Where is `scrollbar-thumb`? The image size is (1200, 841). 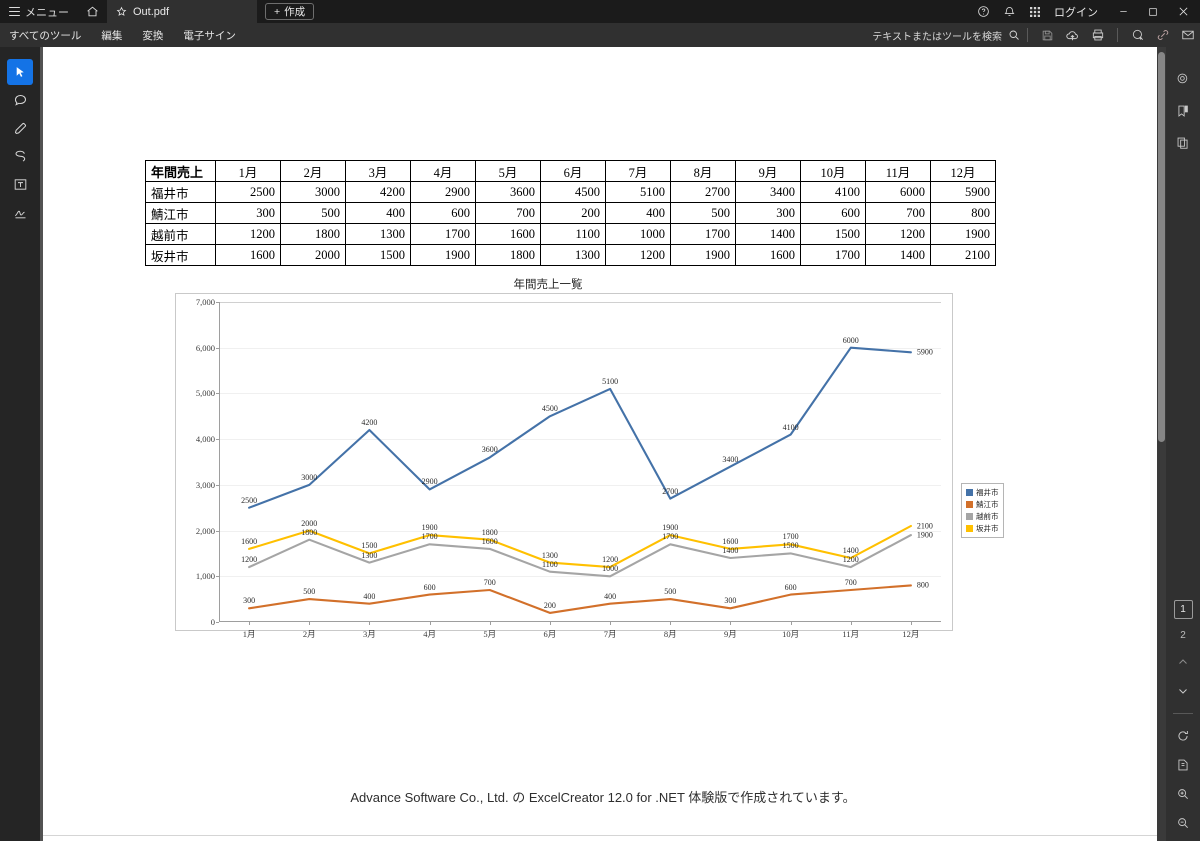 scrollbar-thumb is located at coordinates (1161, 247).